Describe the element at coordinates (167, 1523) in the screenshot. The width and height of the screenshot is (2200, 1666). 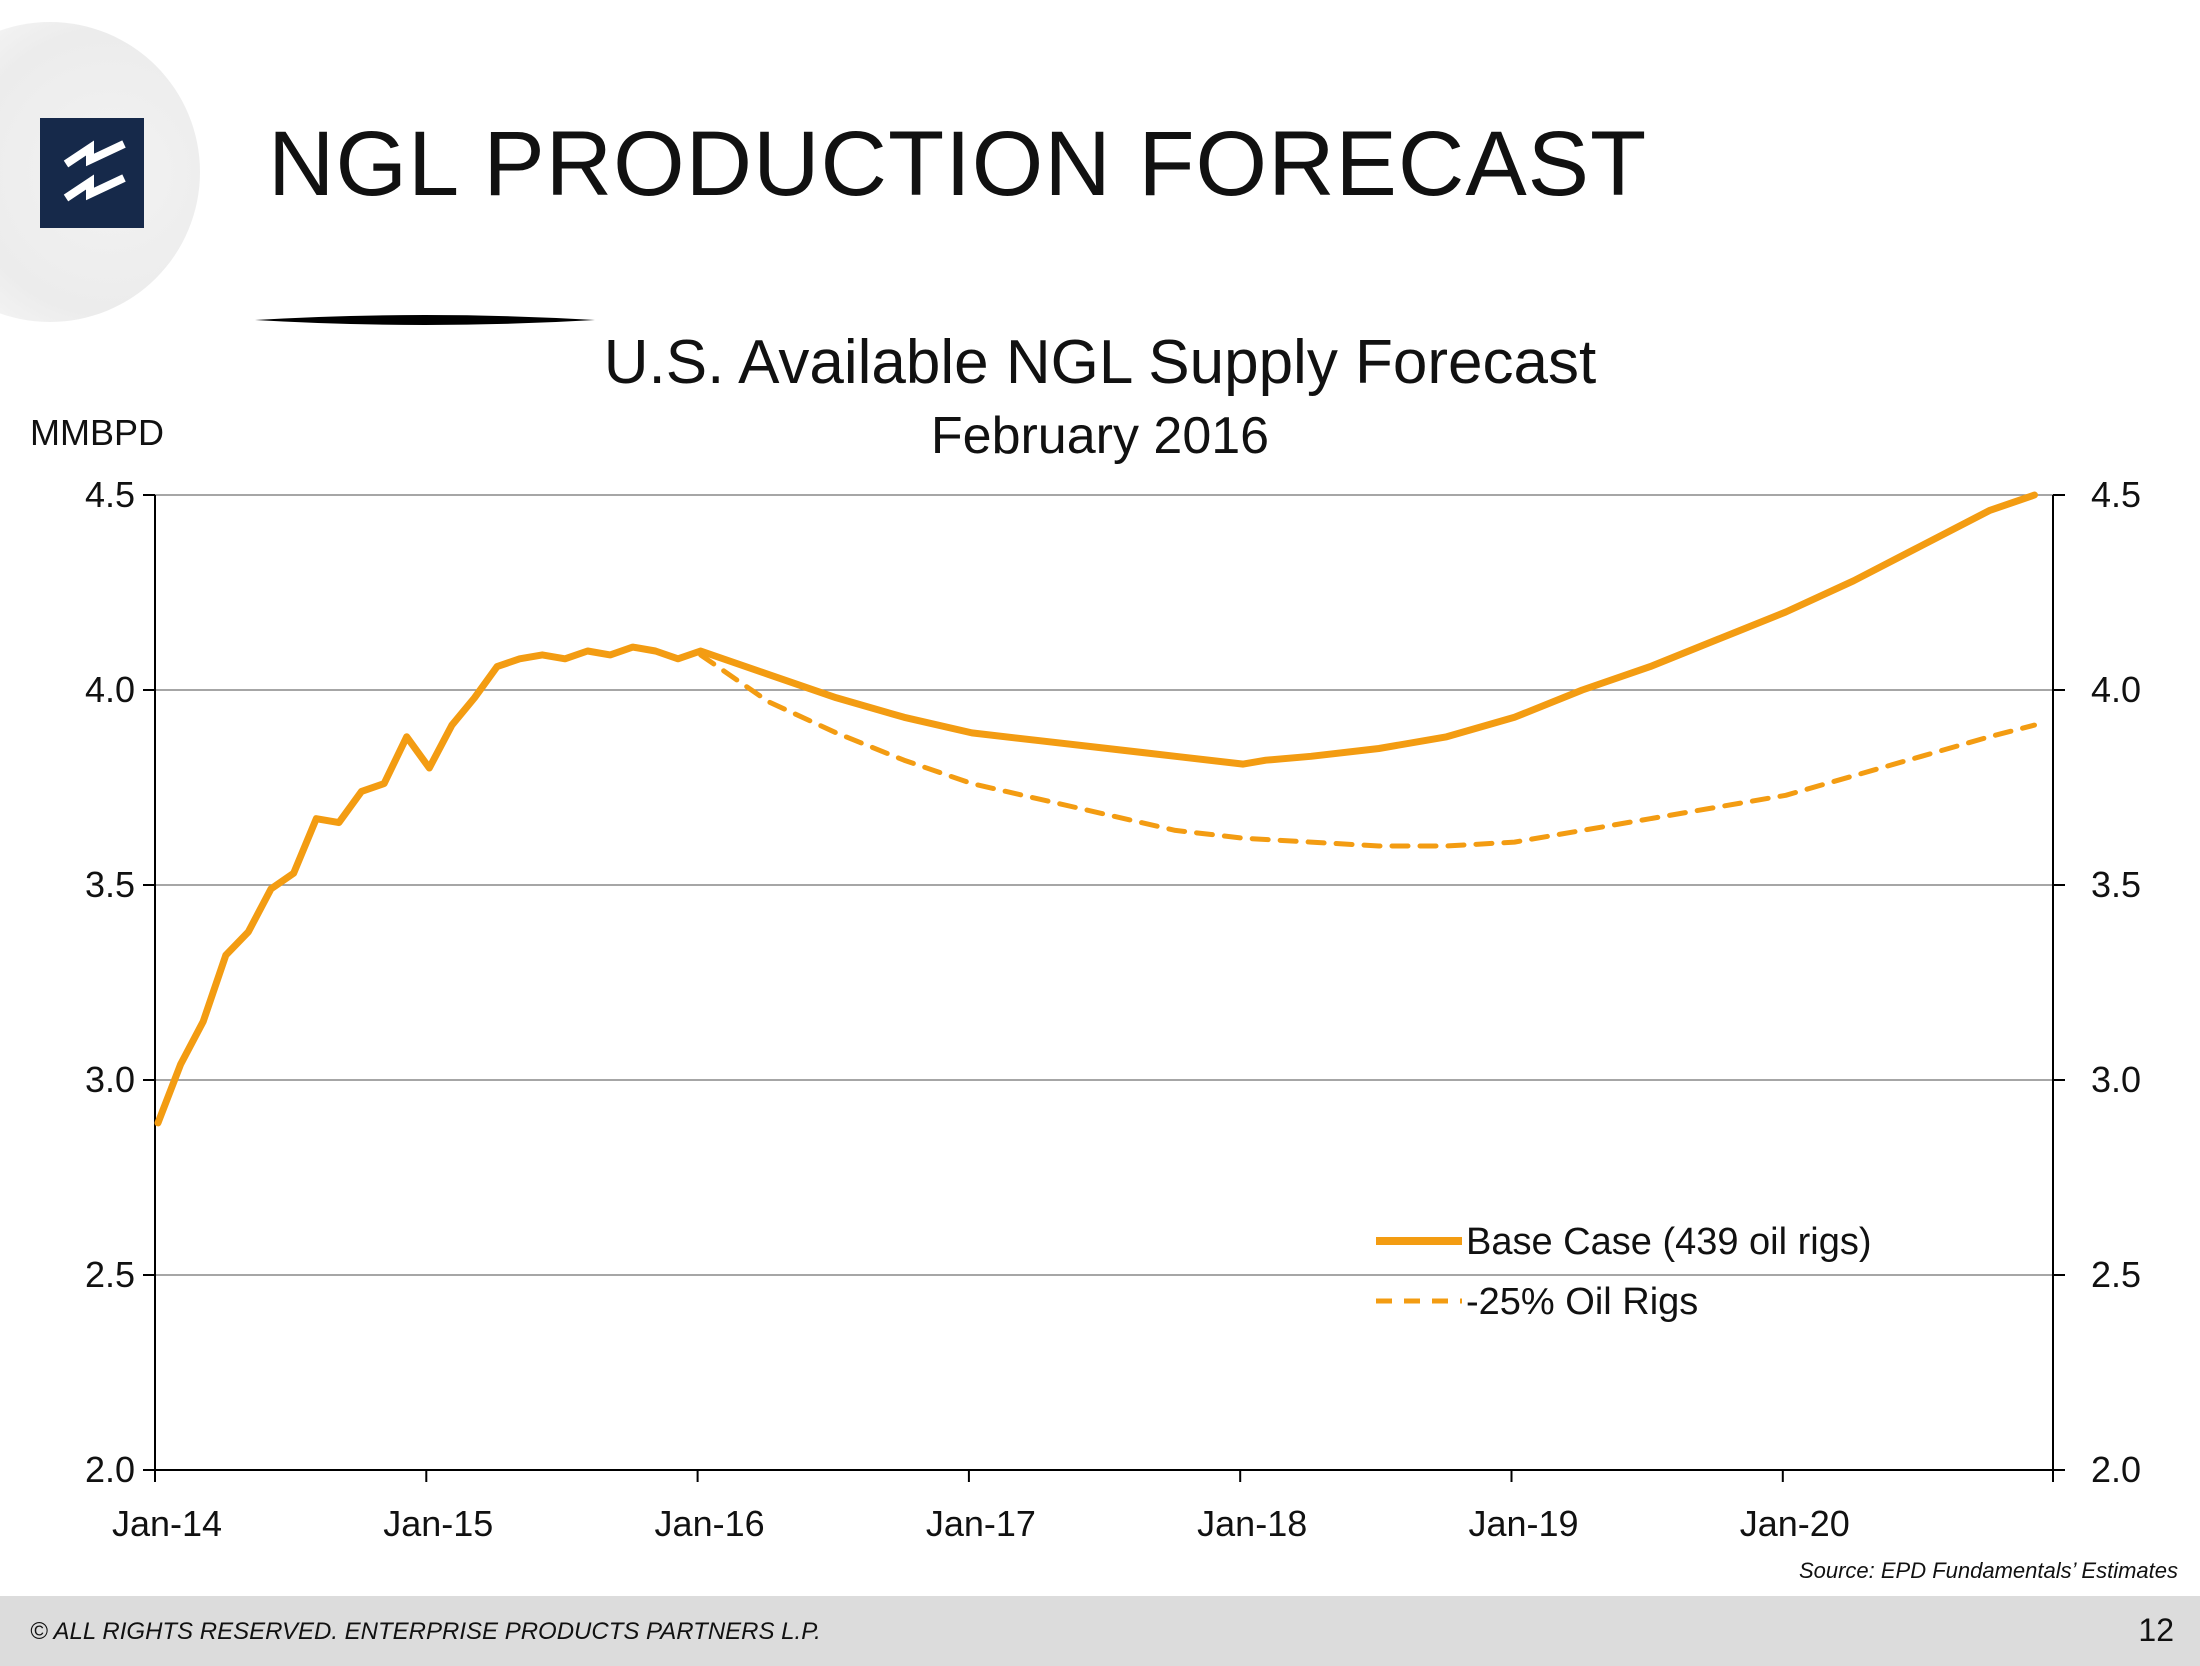
I see `x-tick-label: Jan-14` at that location.